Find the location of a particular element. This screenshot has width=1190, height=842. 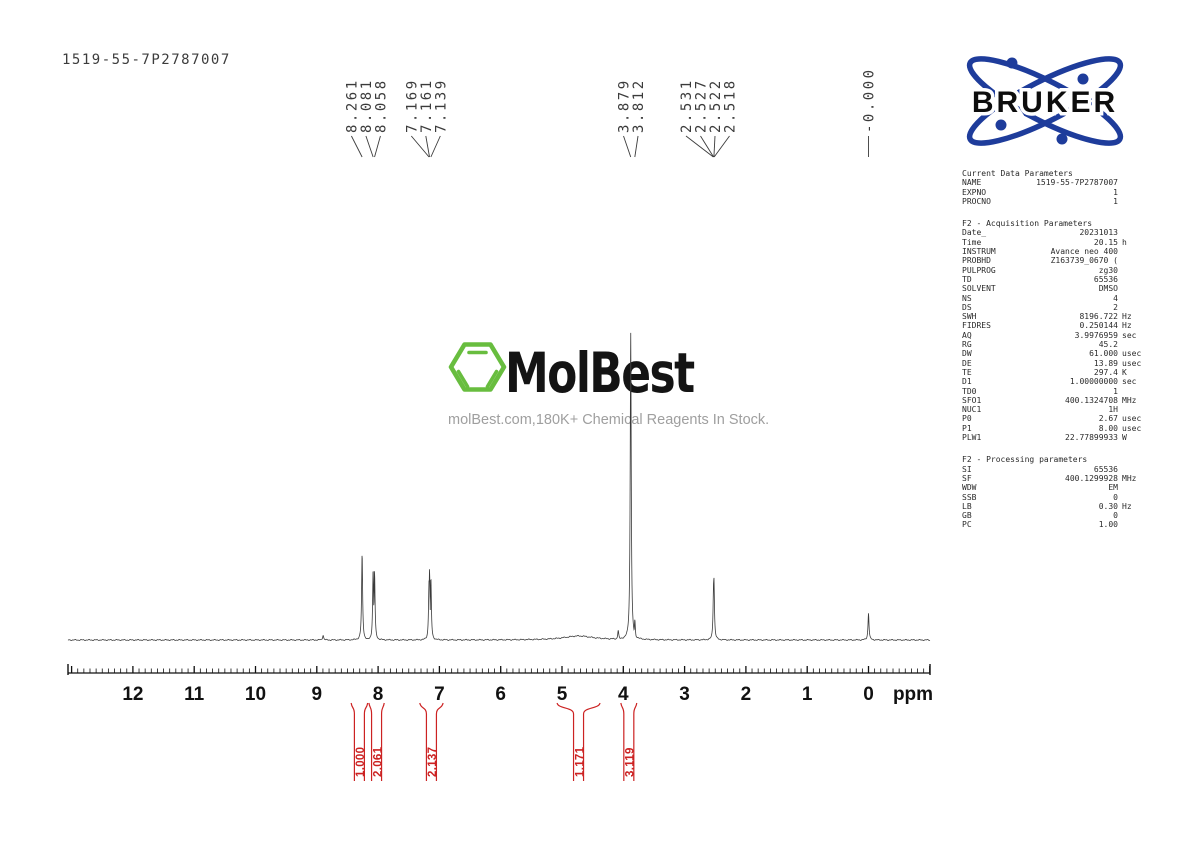

parameter-key: RG is located at coordinates (967, 345).